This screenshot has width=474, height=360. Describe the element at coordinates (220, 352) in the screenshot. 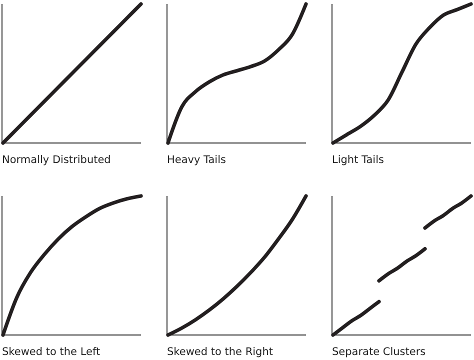

I see `x-axis-title: Skewed to the Right` at that location.